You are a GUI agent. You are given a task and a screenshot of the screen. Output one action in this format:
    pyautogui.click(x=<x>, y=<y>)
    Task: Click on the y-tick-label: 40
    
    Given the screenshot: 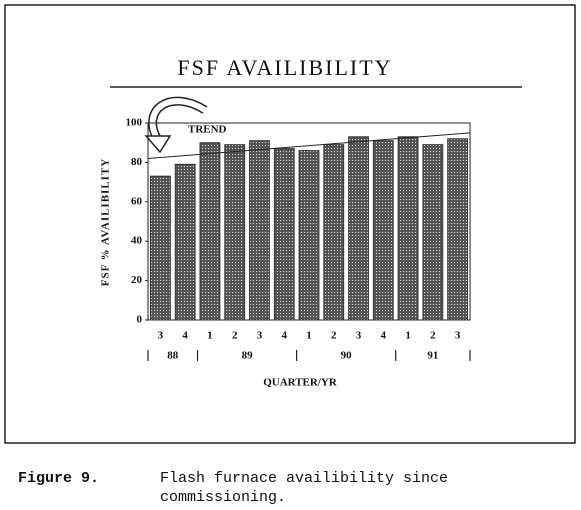 What is the action you would take?
    pyautogui.click(x=137, y=241)
    